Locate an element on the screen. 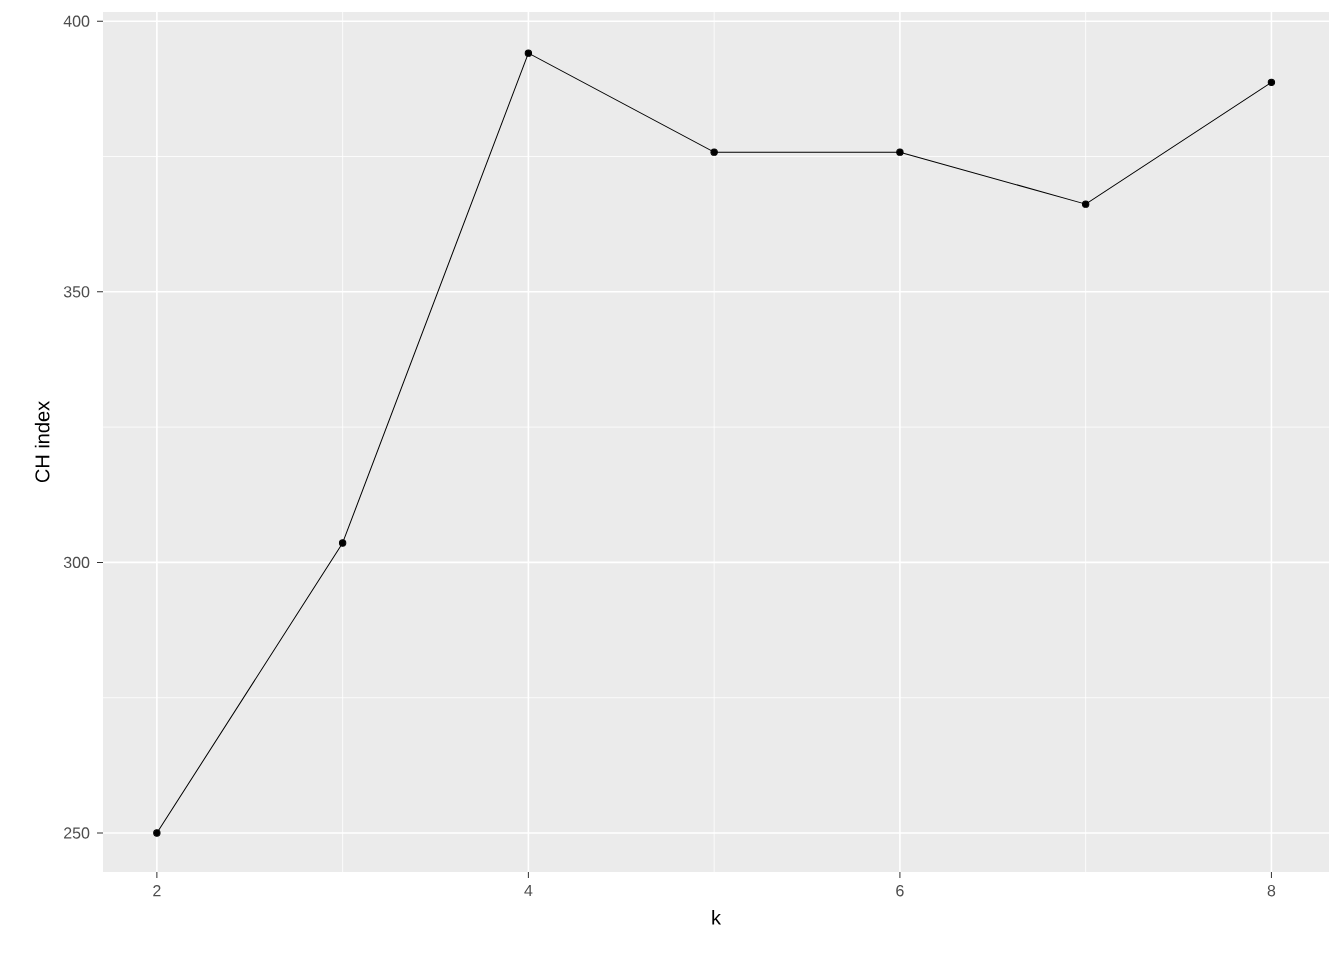  y-tick-label: 350 is located at coordinates (76, 292).